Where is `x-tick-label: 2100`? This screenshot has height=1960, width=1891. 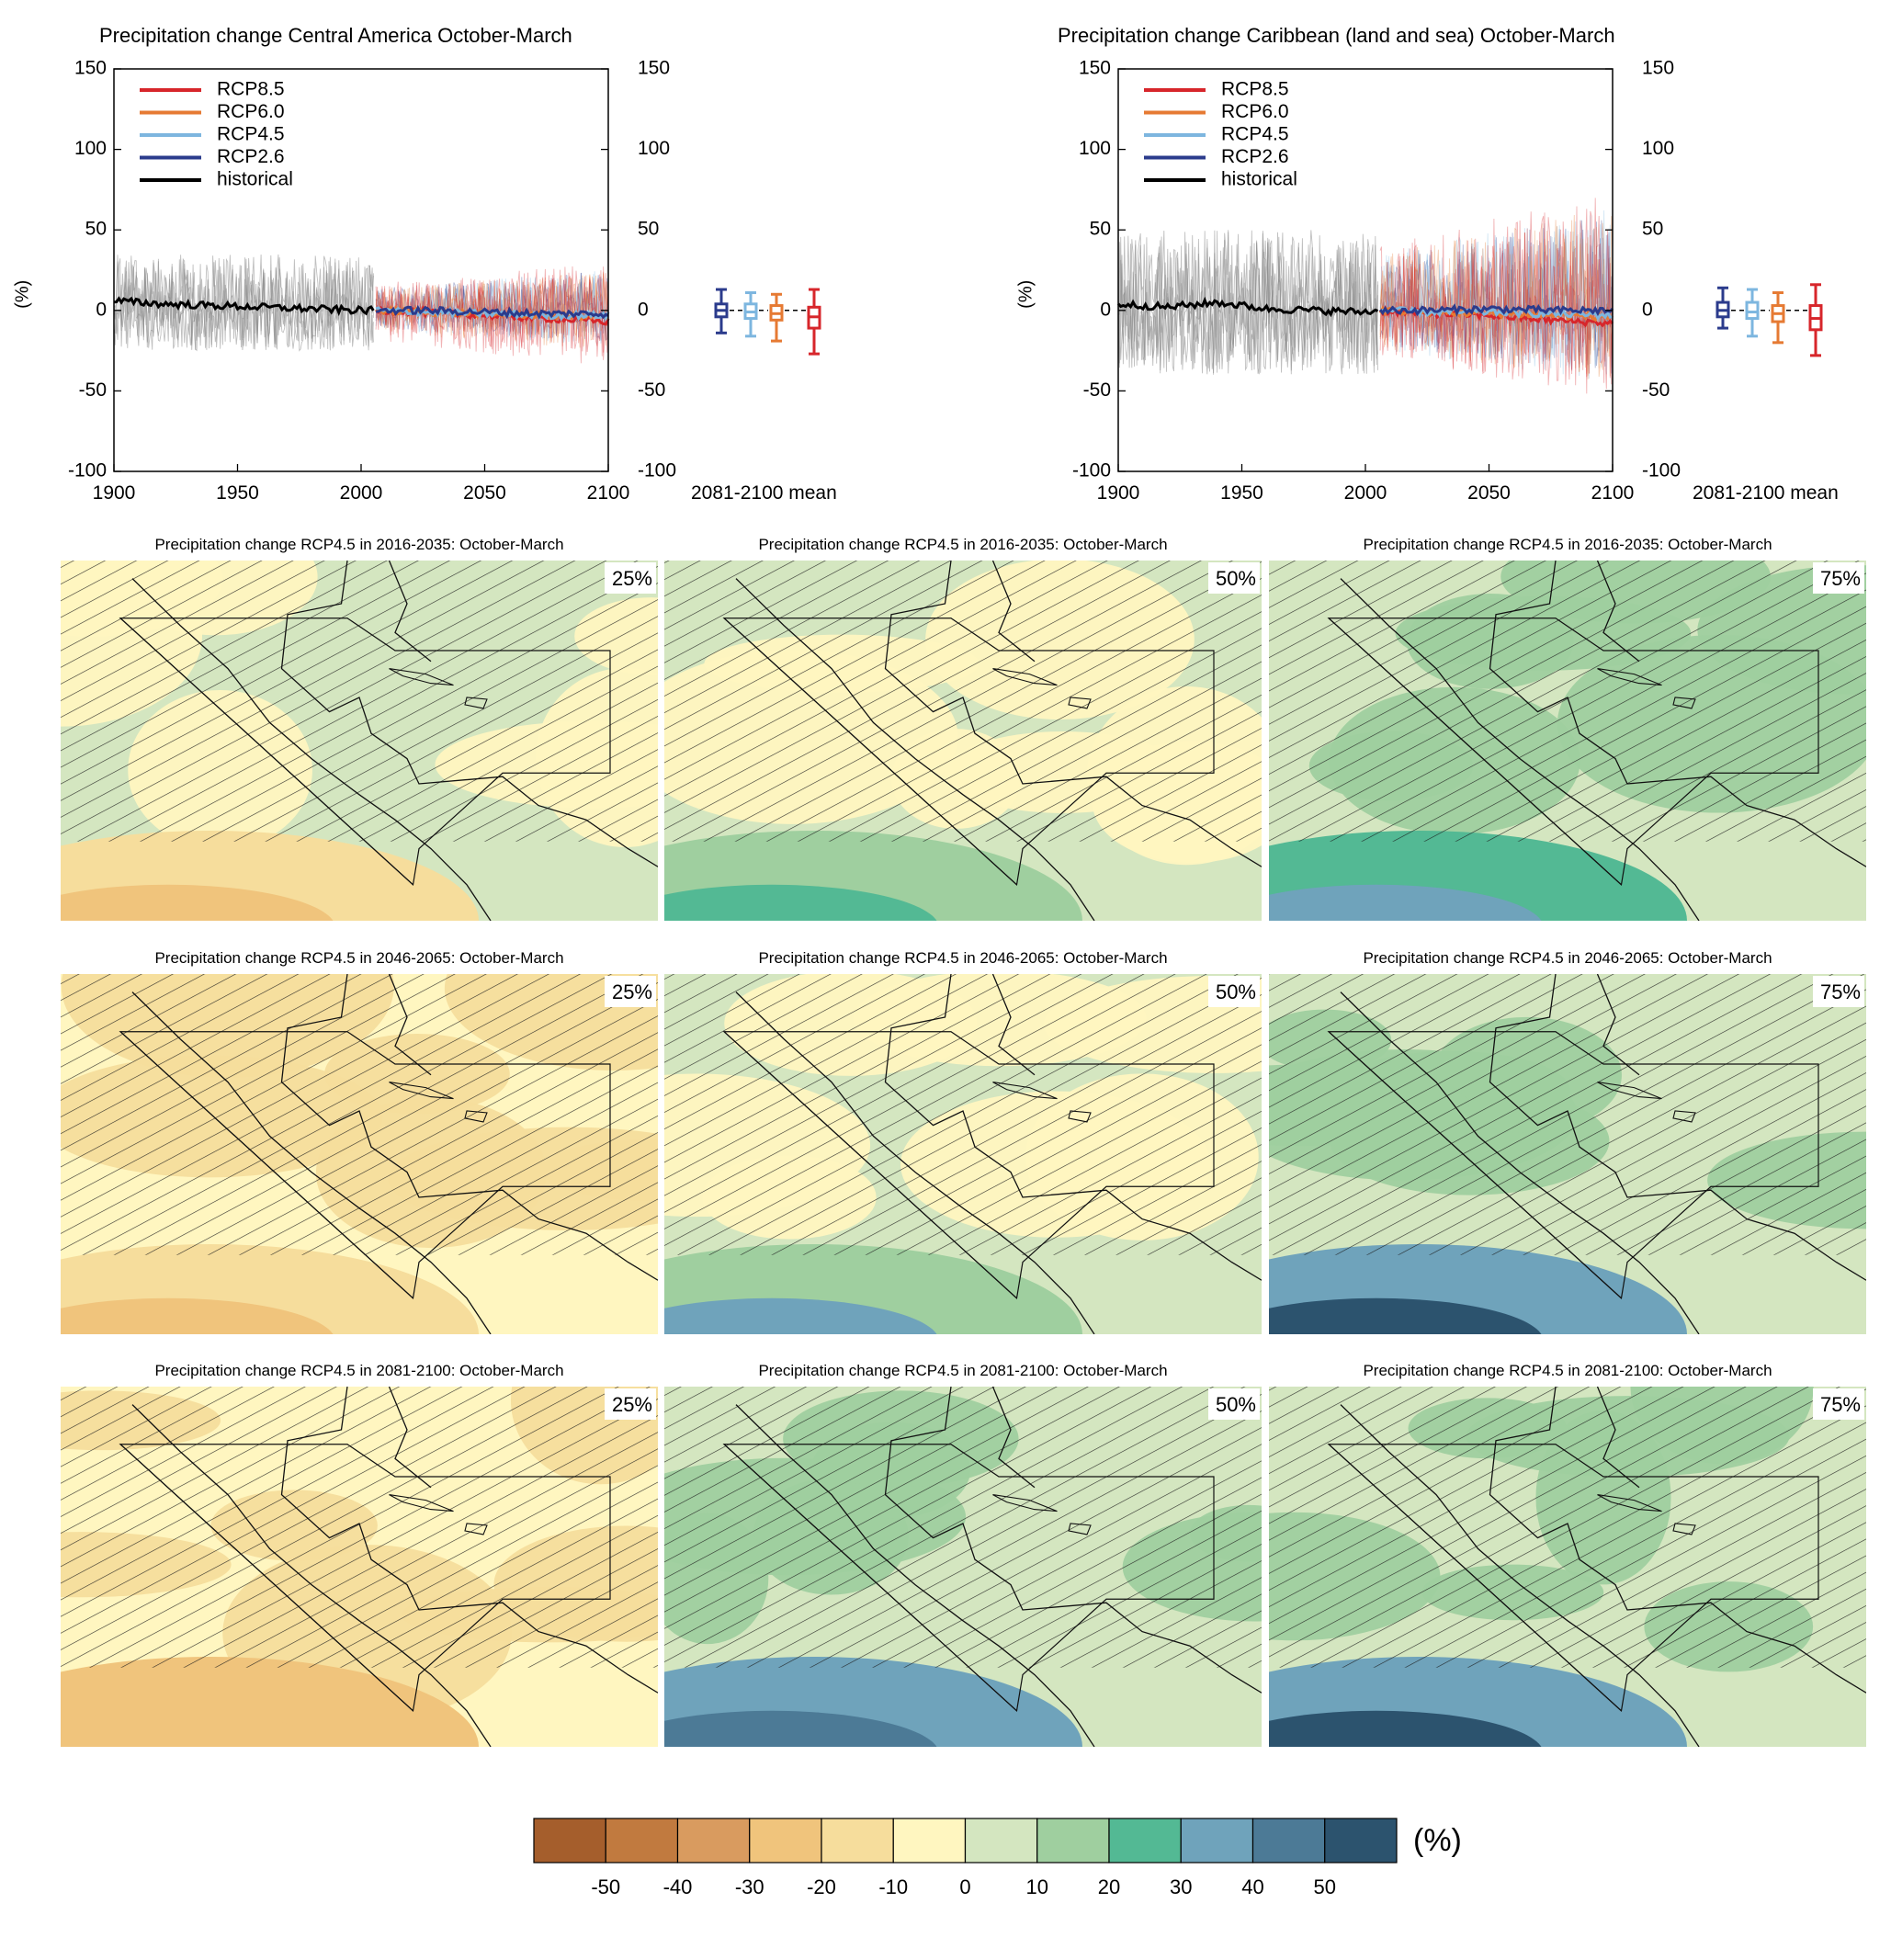 x-tick-label: 2100 is located at coordinates (608, 493).